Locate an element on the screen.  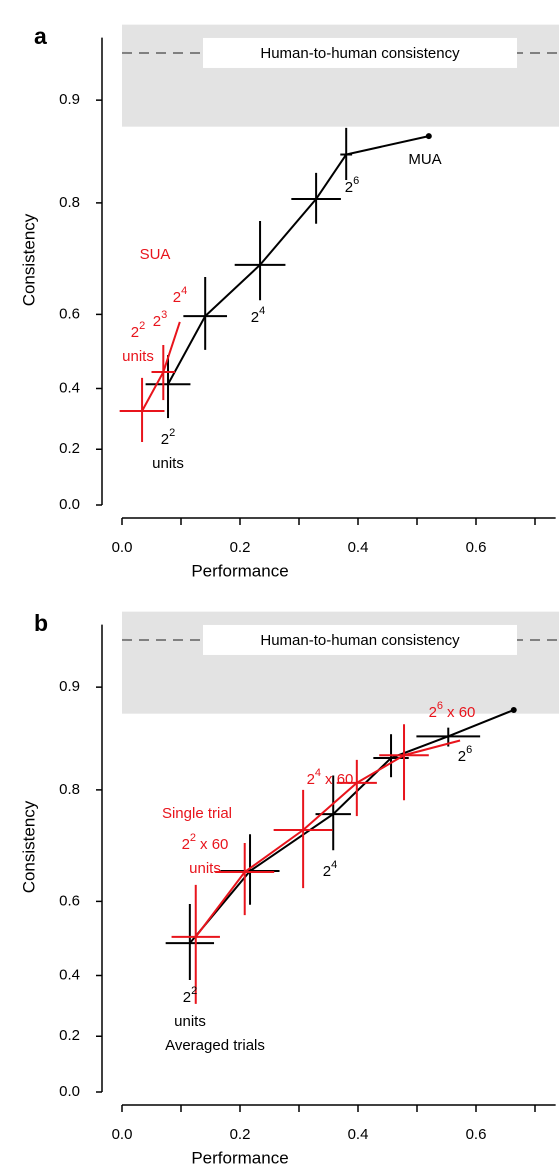
annotation: MUA is located at coordinates (424, 159).